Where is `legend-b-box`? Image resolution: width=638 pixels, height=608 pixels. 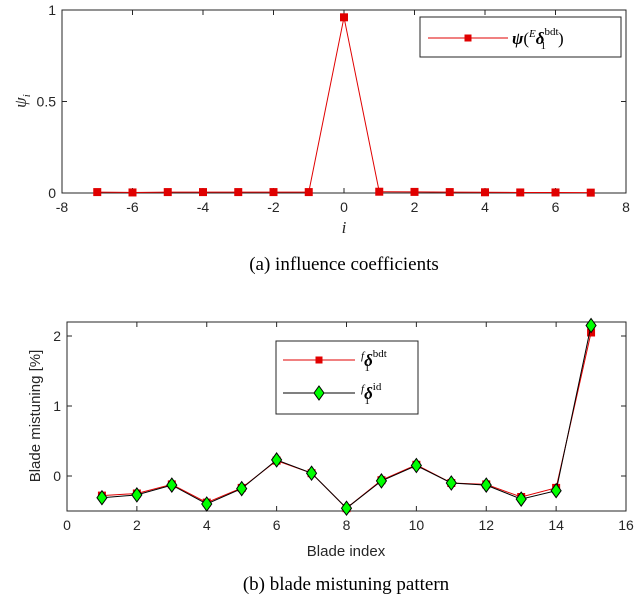
legend-b-box is located at coordinates (347, 377).